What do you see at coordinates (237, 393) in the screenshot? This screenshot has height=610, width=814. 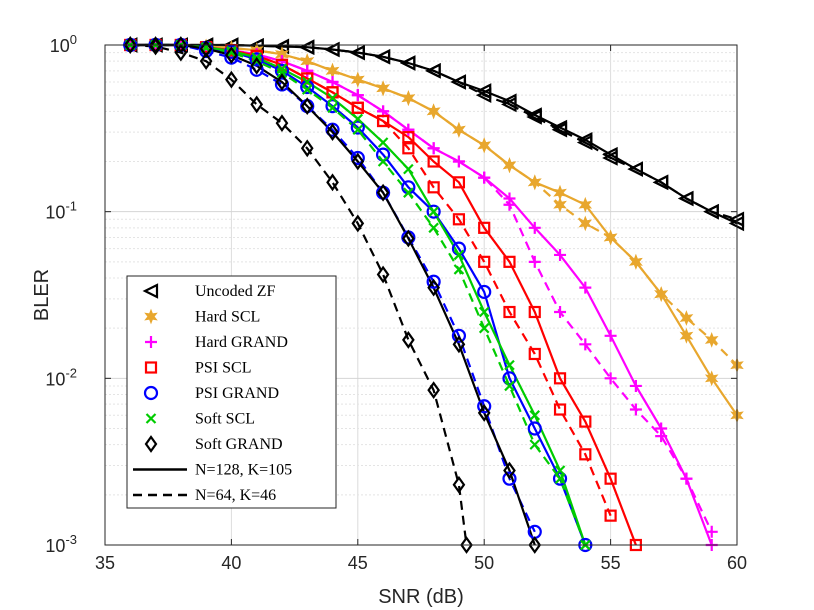 I see `legend-label: PSI GRAND` at bounding box center [237, 393].